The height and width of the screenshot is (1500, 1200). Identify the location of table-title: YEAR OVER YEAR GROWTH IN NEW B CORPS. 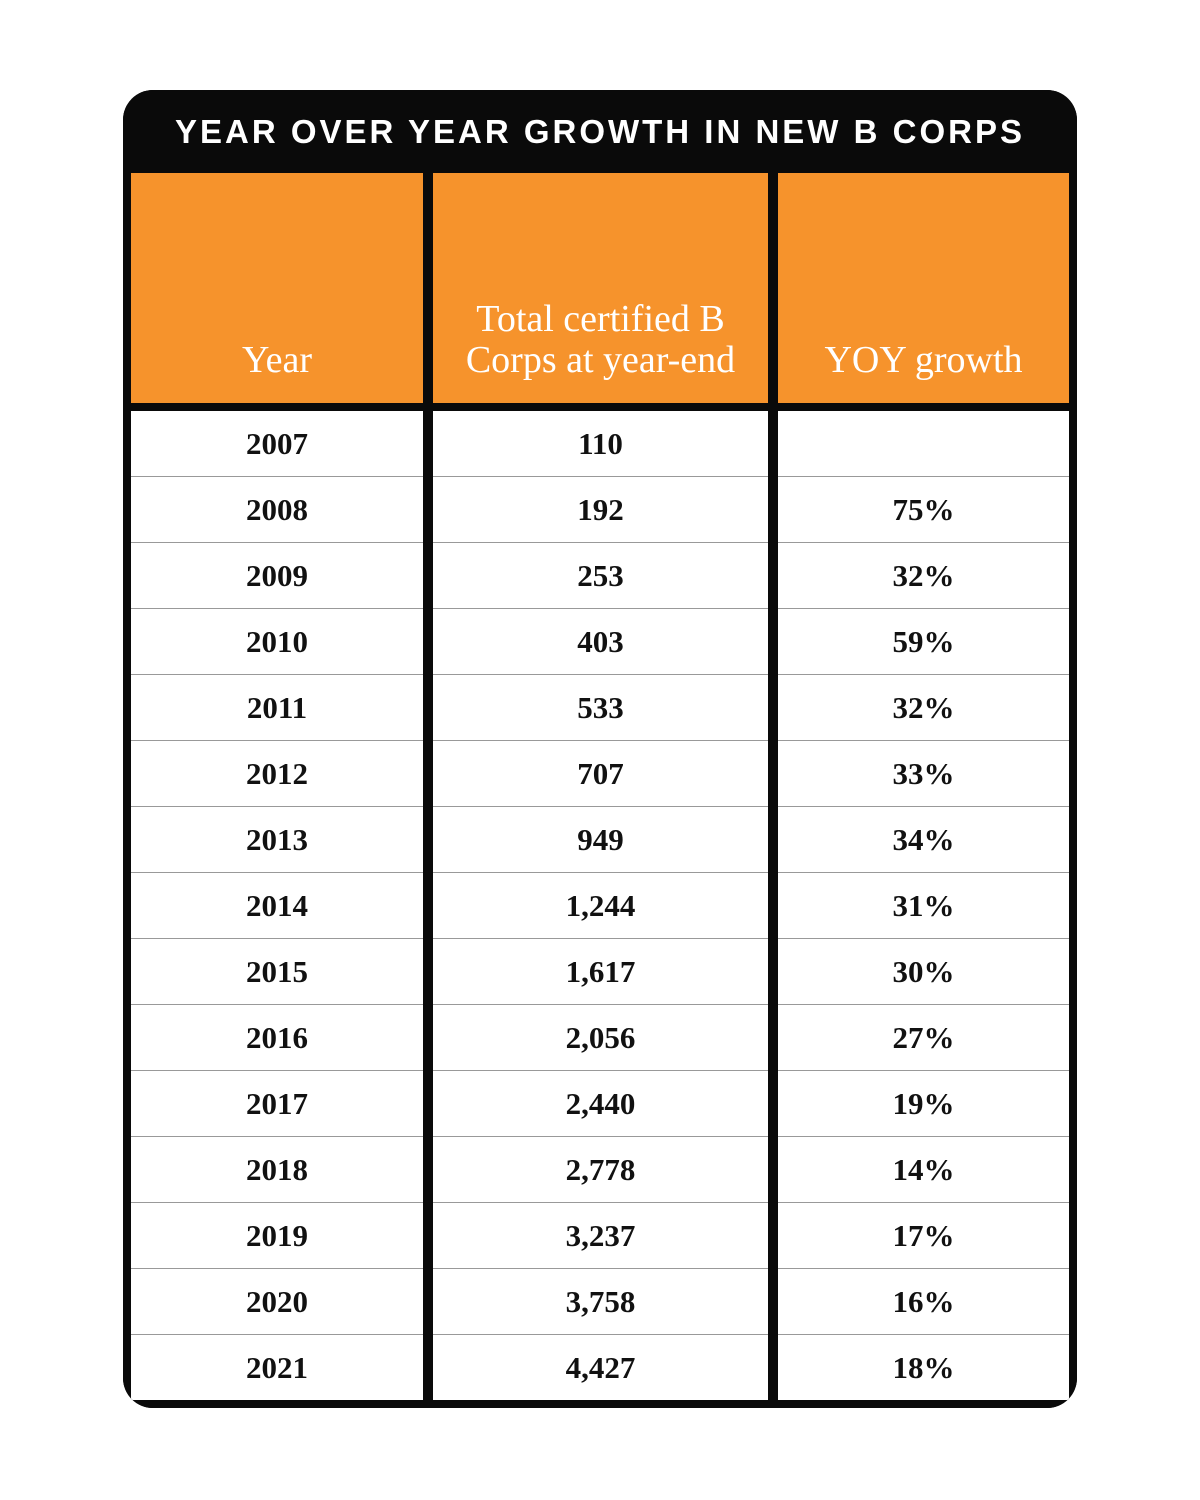
(600, 131).